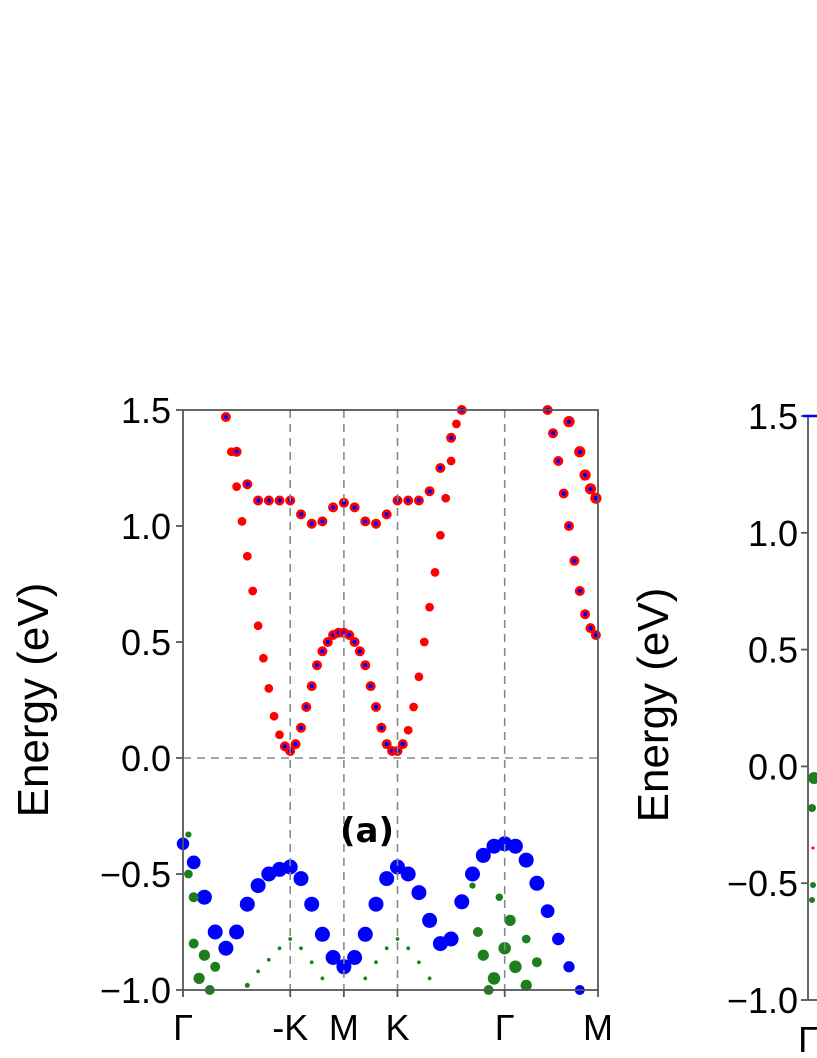  Describe the element at coordinates (723, 727) in the screenshot. I see `panel-b: 1.5 1.0 0.5 0.0 −0.5 −1.0 Energy (eV) Γ` at that location.